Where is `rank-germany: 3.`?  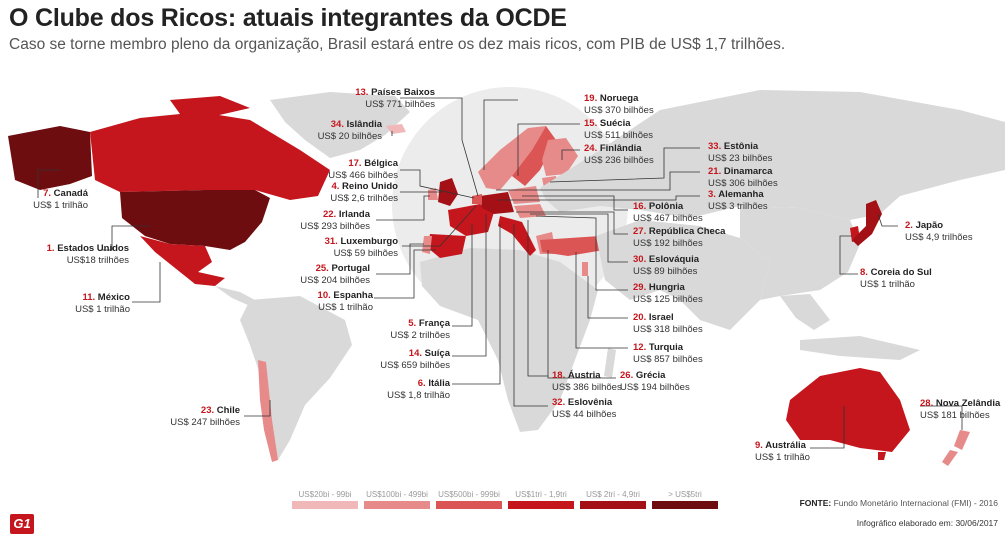 rank-germany: 3. is located at coordinates (712, 194).